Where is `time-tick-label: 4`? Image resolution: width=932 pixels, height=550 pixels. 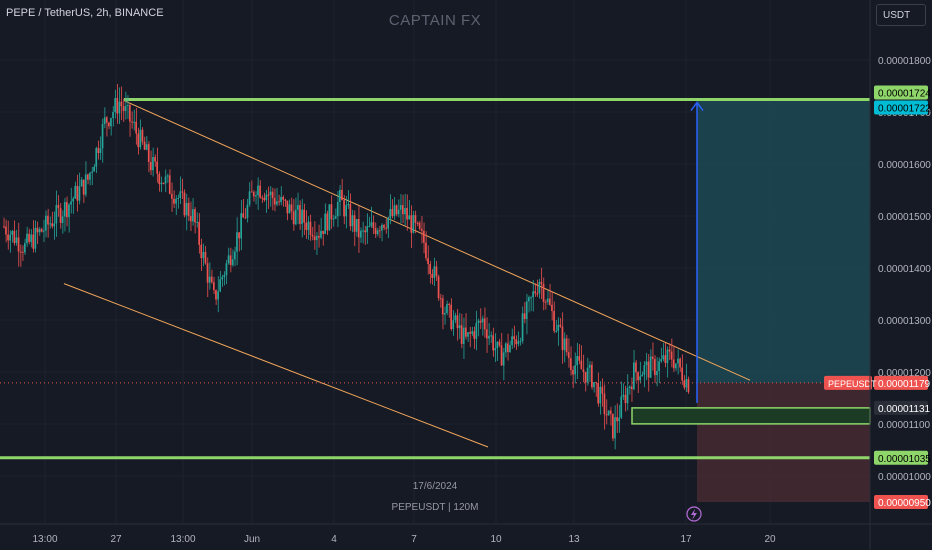
time-tick-label: 4 is located at coordinates (334, 539).